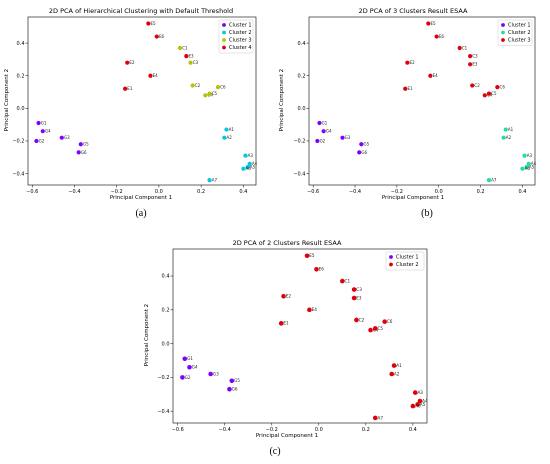 The width and height of the screenshot is (550, 464). I want to click on y-tick-label: −0.4, so click(18, 174).